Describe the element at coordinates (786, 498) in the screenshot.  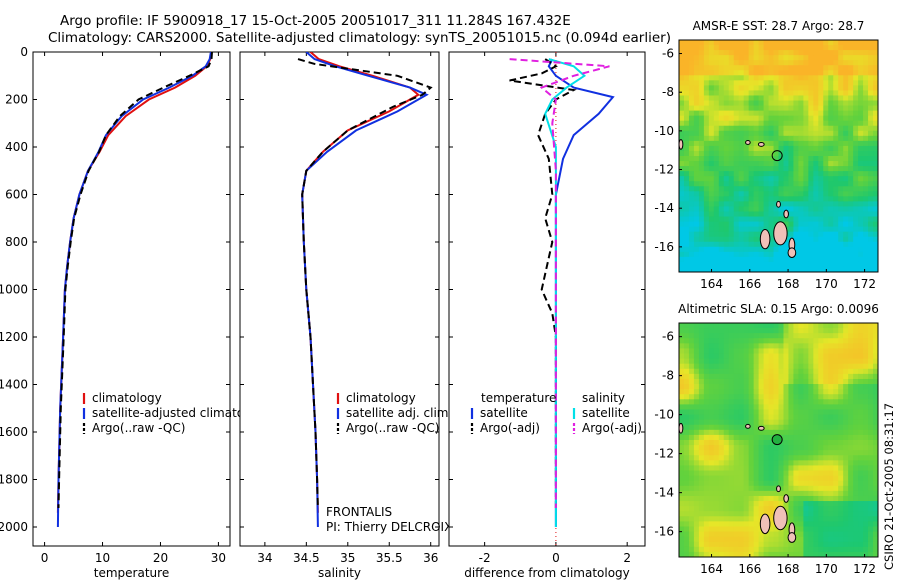
I see `island-shape` at that location.